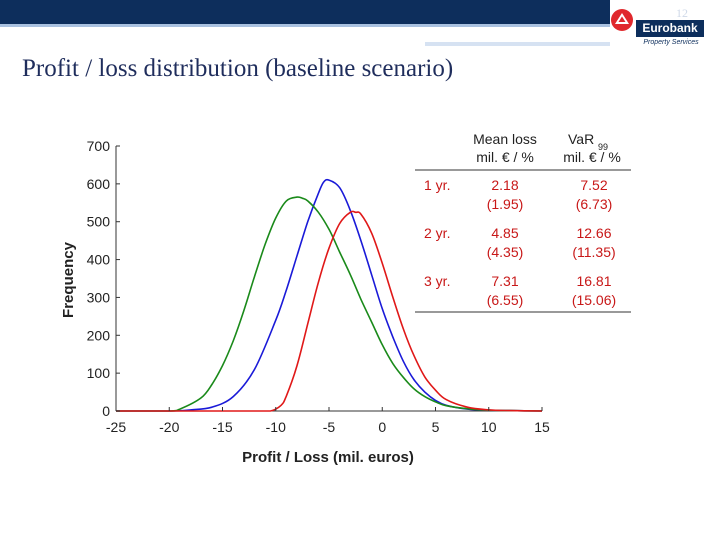  Describe the element at coordinates (682, 13) in the screenshot. I see `page-number: 12` at that location.